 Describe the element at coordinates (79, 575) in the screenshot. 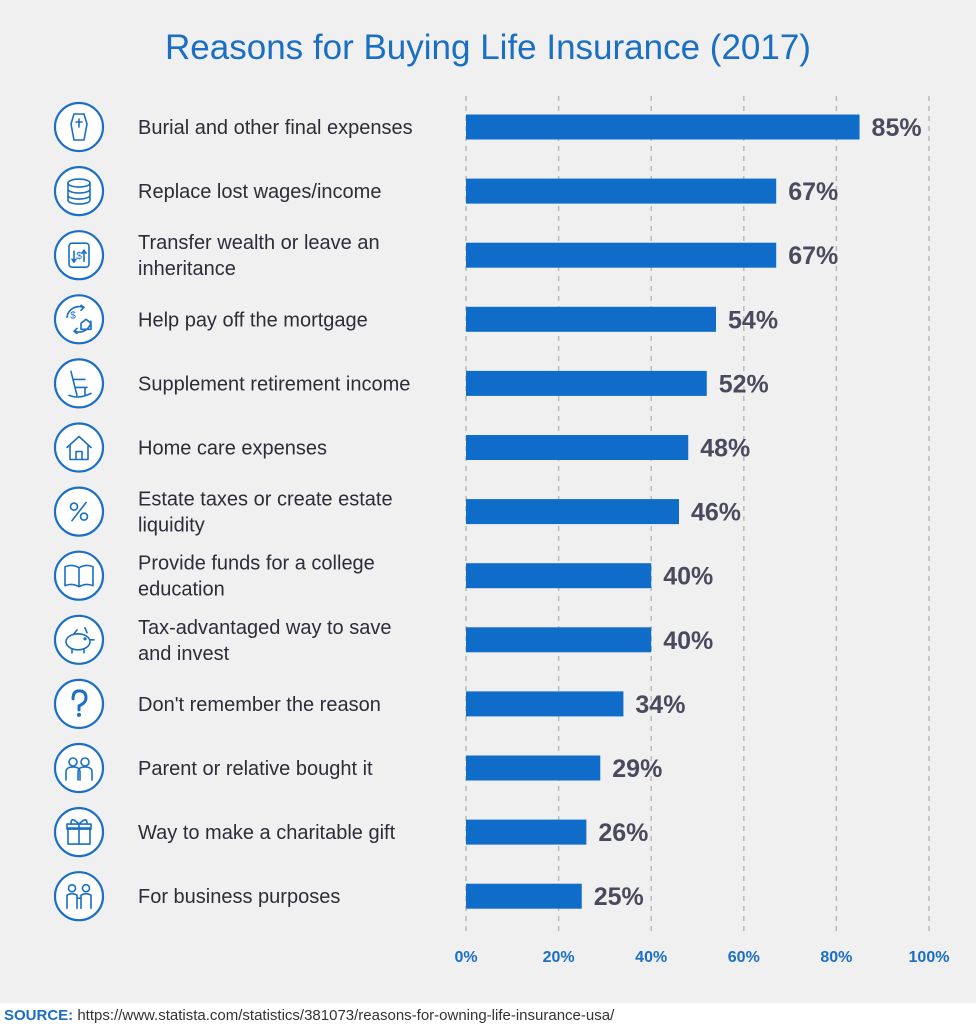

I see `book-icon` at that location.